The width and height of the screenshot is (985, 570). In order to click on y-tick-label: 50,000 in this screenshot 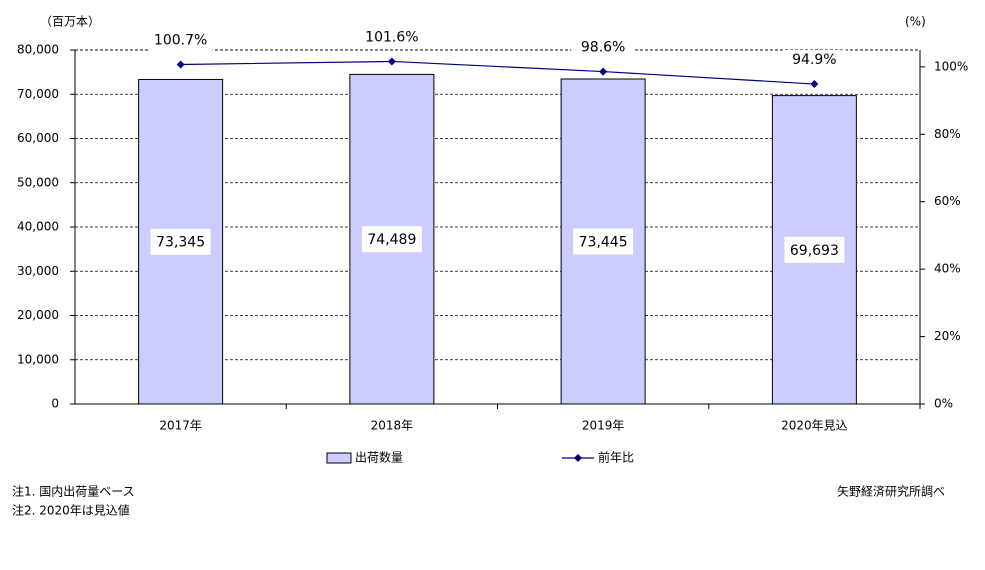, I will do `click(38, 182)`.